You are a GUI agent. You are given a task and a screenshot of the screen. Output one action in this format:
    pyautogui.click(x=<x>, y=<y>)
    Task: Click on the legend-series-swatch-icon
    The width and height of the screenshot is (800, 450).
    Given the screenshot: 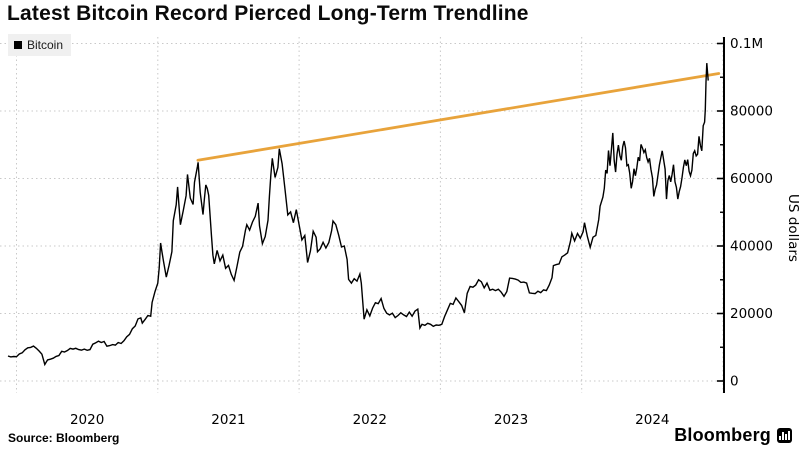 What is the action you would take?
    pyautogui.click(x=18, y=45)
    